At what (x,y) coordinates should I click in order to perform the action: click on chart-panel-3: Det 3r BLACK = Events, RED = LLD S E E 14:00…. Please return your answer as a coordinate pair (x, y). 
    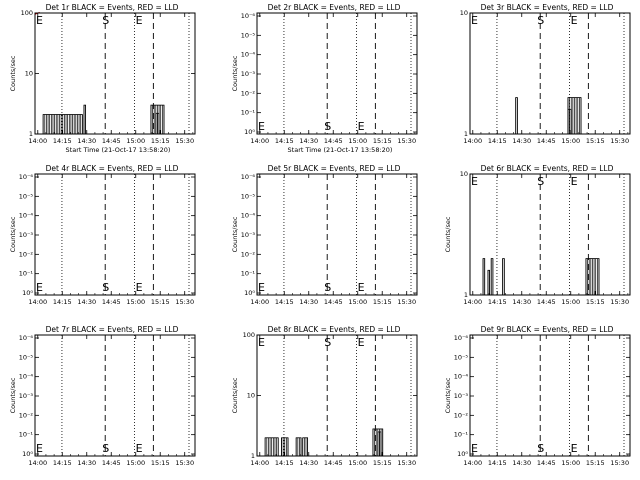
    Looking at the image, I should click on (545, 74).